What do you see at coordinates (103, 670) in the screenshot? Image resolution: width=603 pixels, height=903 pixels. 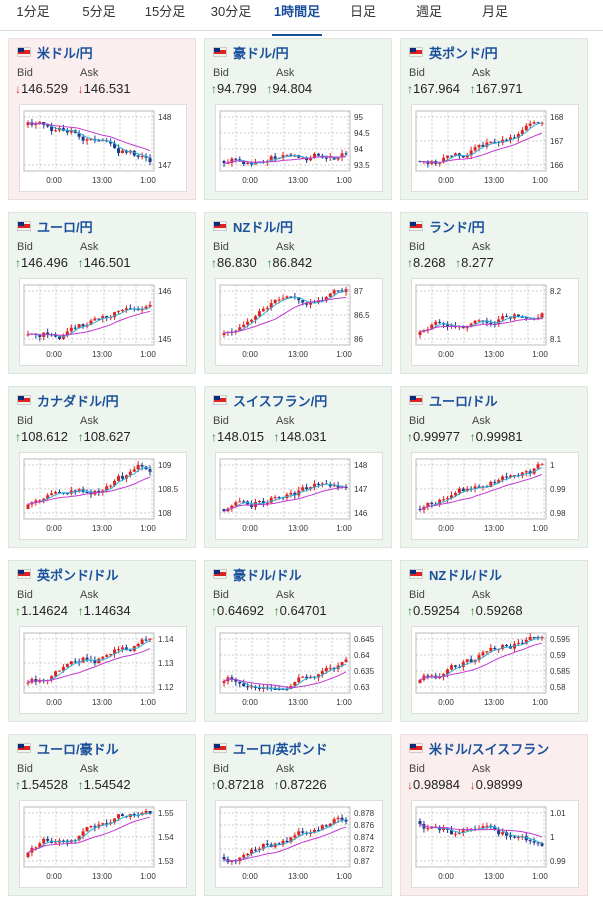 I see `mini-chart: 1.14 1.13 1.12 0:00 13:00 1:00` at bounding box center [103, 670].